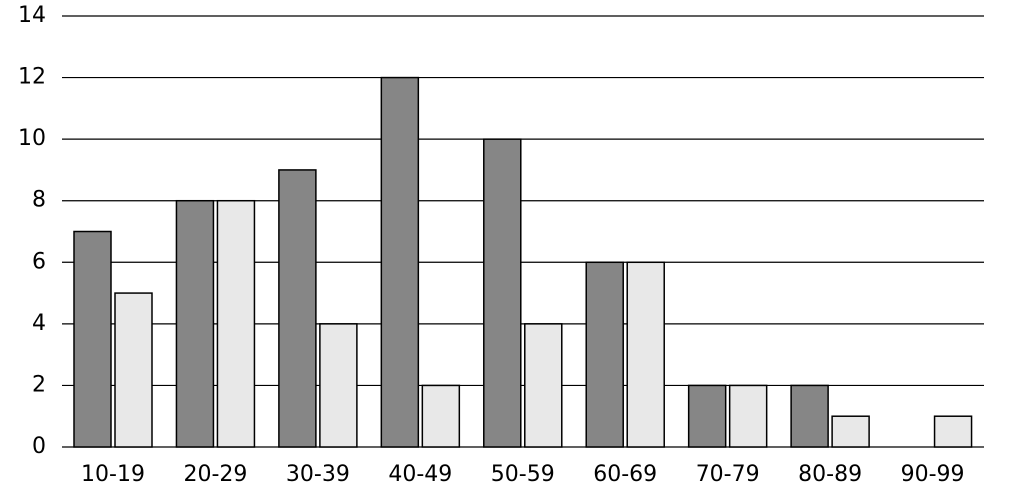  I want to click on x-tick-label: 70-79, so click(728, 474).